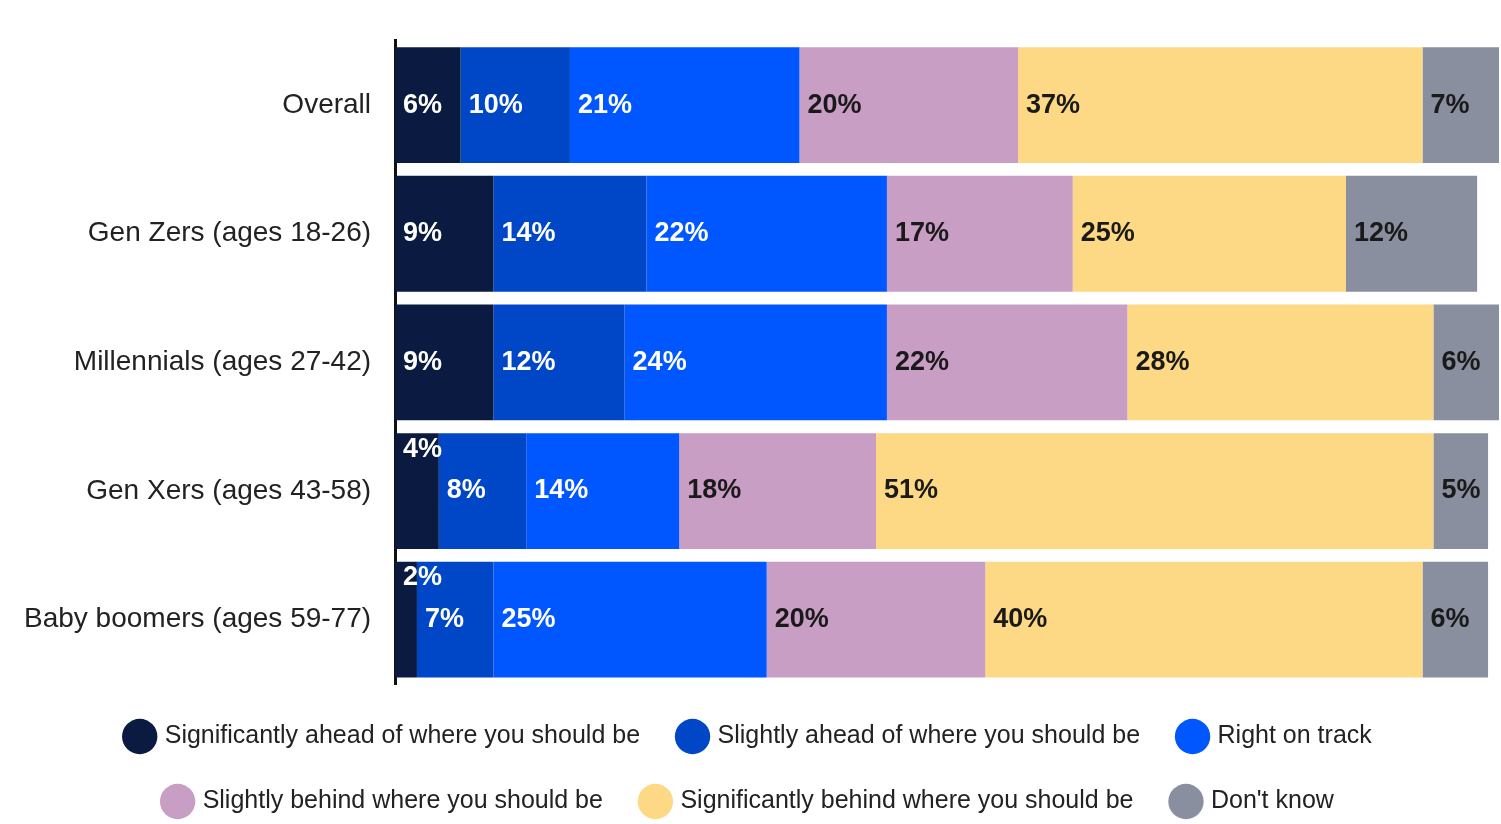  Describe the element at coordinates (466, 489) in the screenshot. I see `data-label: 8%` at that location.